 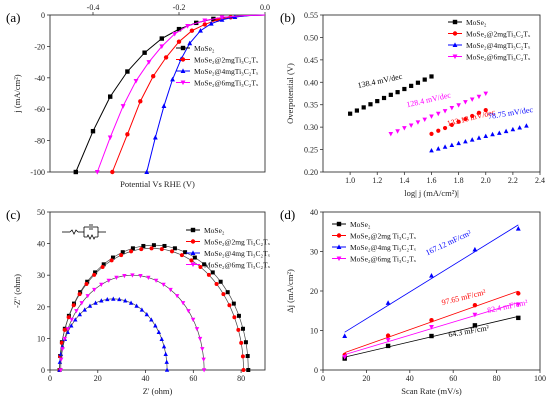 I want to click on legend-label: MoSe₂@6mg Ti₃C₂Tₓ, so click(x=383, y=259).